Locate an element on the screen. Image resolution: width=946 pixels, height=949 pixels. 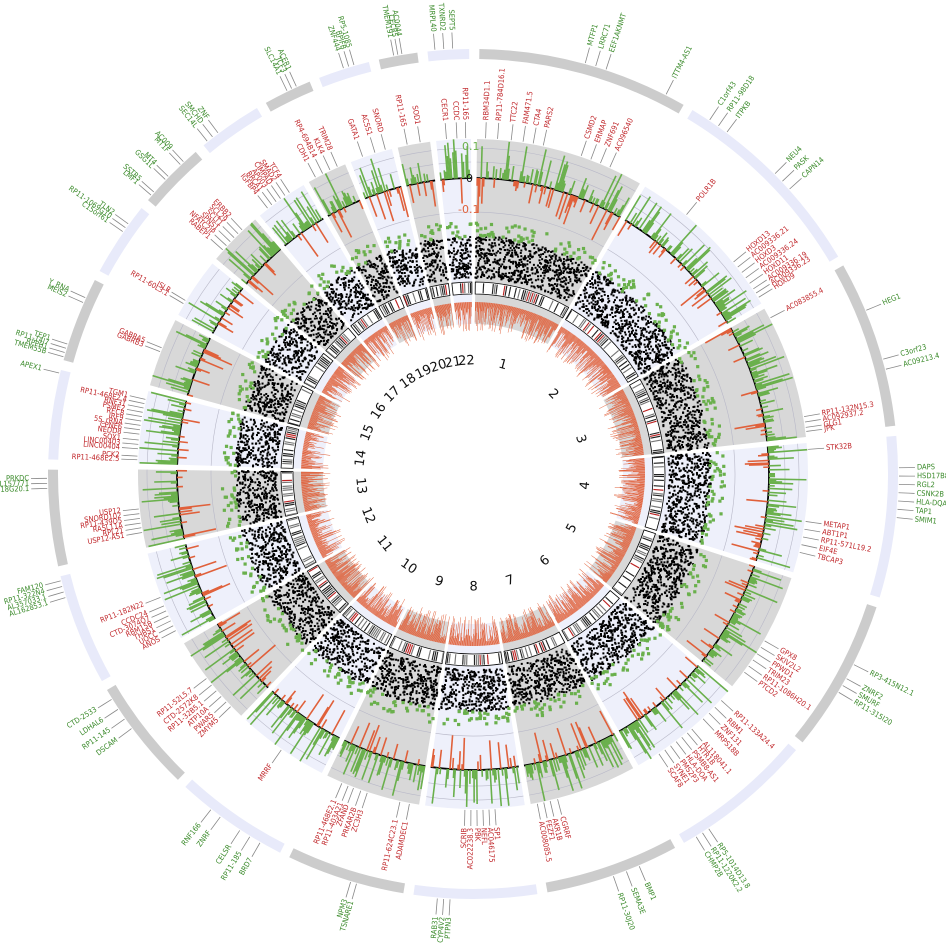
outer-ring-segment is located at coordinates (233, 131).